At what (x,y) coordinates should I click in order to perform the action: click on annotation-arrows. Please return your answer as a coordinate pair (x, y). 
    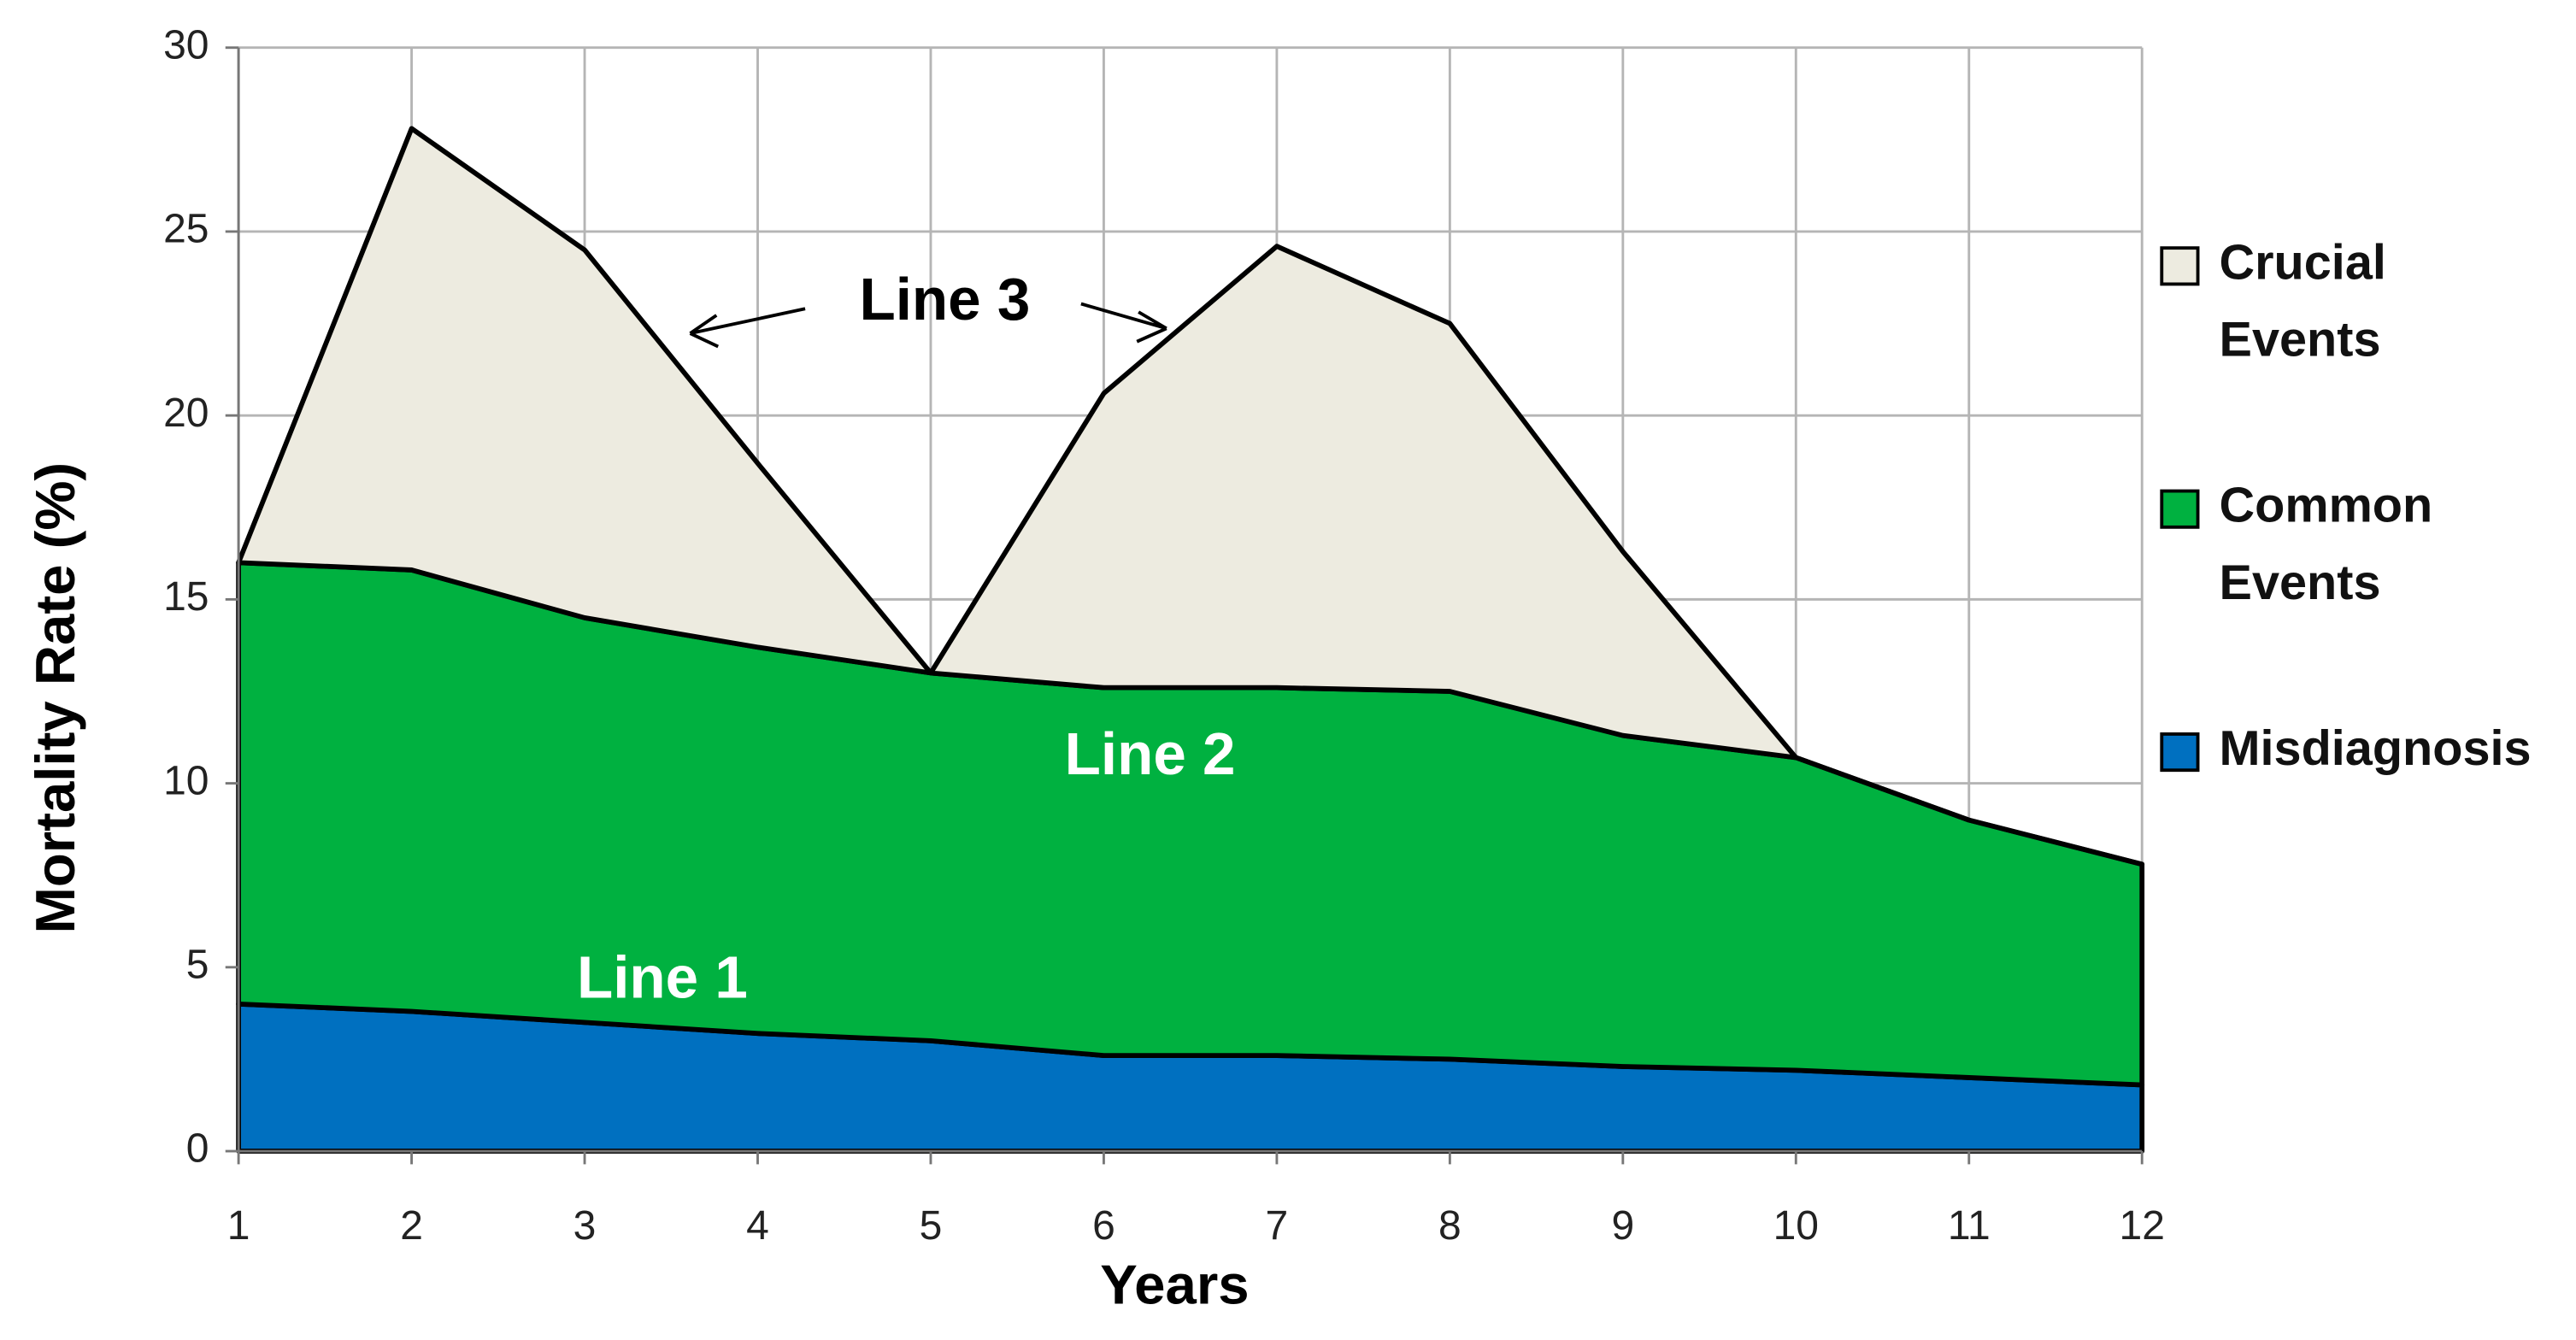
    Looking at the image, I should click on (928, 325).